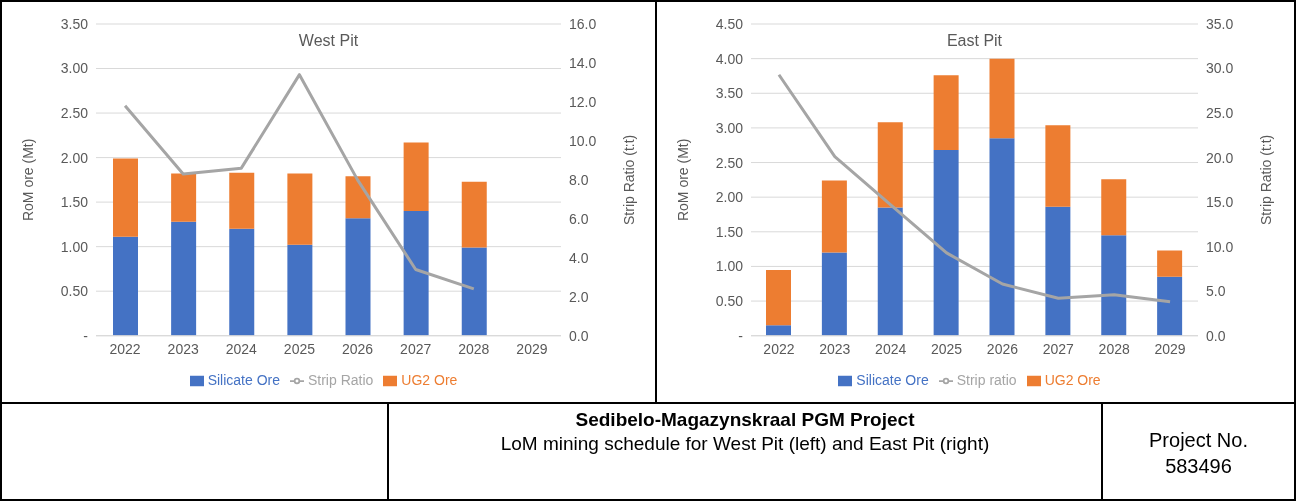 This screenshot has height=501, width=1296. I want to click on y2-tick-label: 25.0, so click(1220, 113).